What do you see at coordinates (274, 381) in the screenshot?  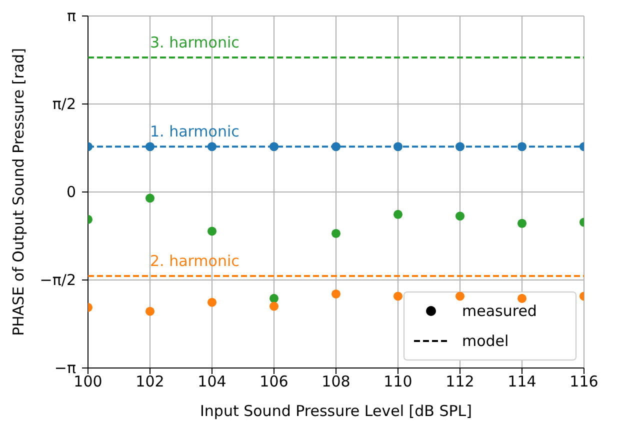 I see `x-tick-label: 106` at bounding box center [274, 381].